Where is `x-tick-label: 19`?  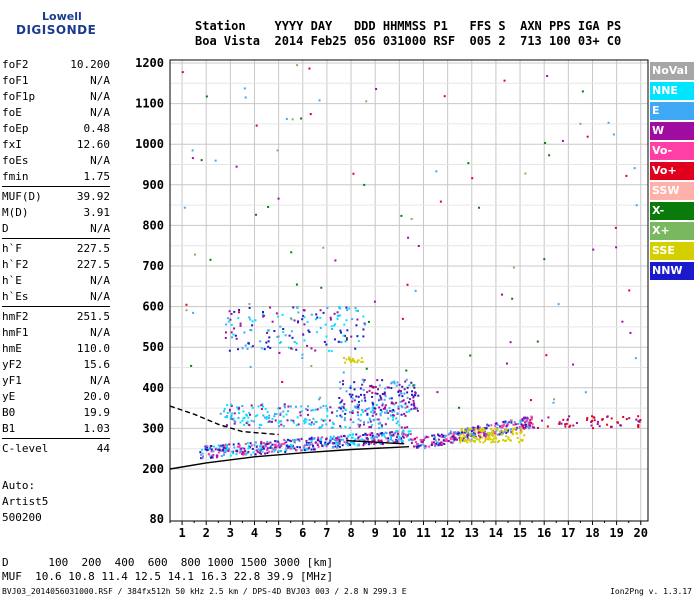 x-tick-label: 19 is located at coordinates (616, 533).